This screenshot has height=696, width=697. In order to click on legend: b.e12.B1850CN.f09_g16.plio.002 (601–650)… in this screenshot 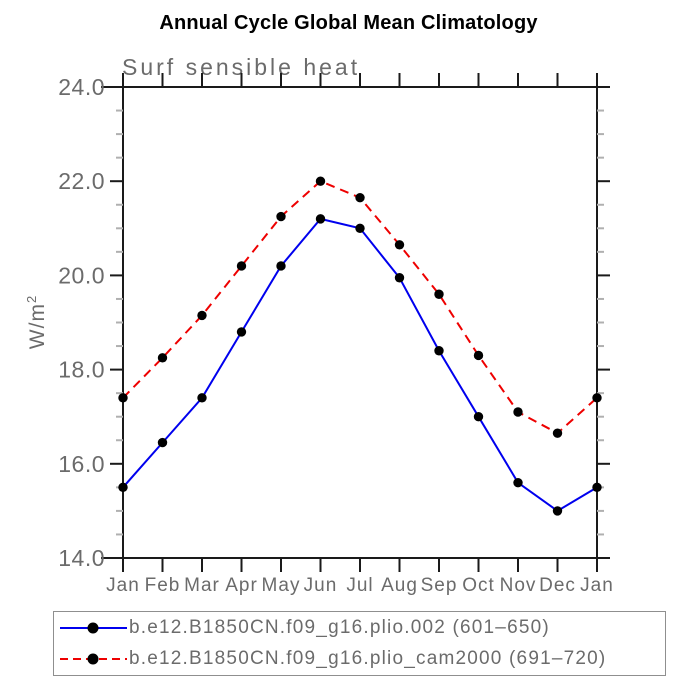, I will do `click(359, 643)`.